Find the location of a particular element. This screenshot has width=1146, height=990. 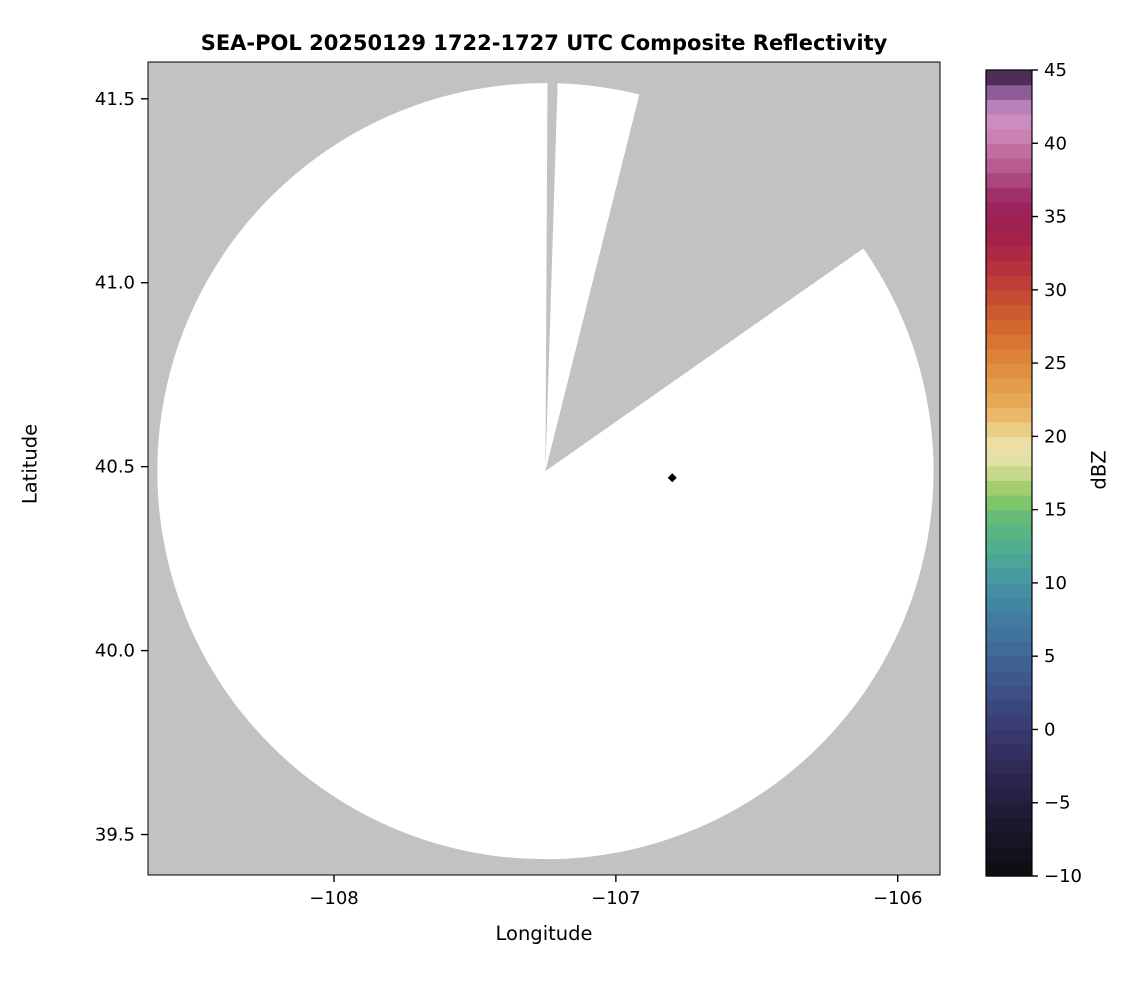

colorbar-tick-label: 15 is located at coordinates (1055, 510).